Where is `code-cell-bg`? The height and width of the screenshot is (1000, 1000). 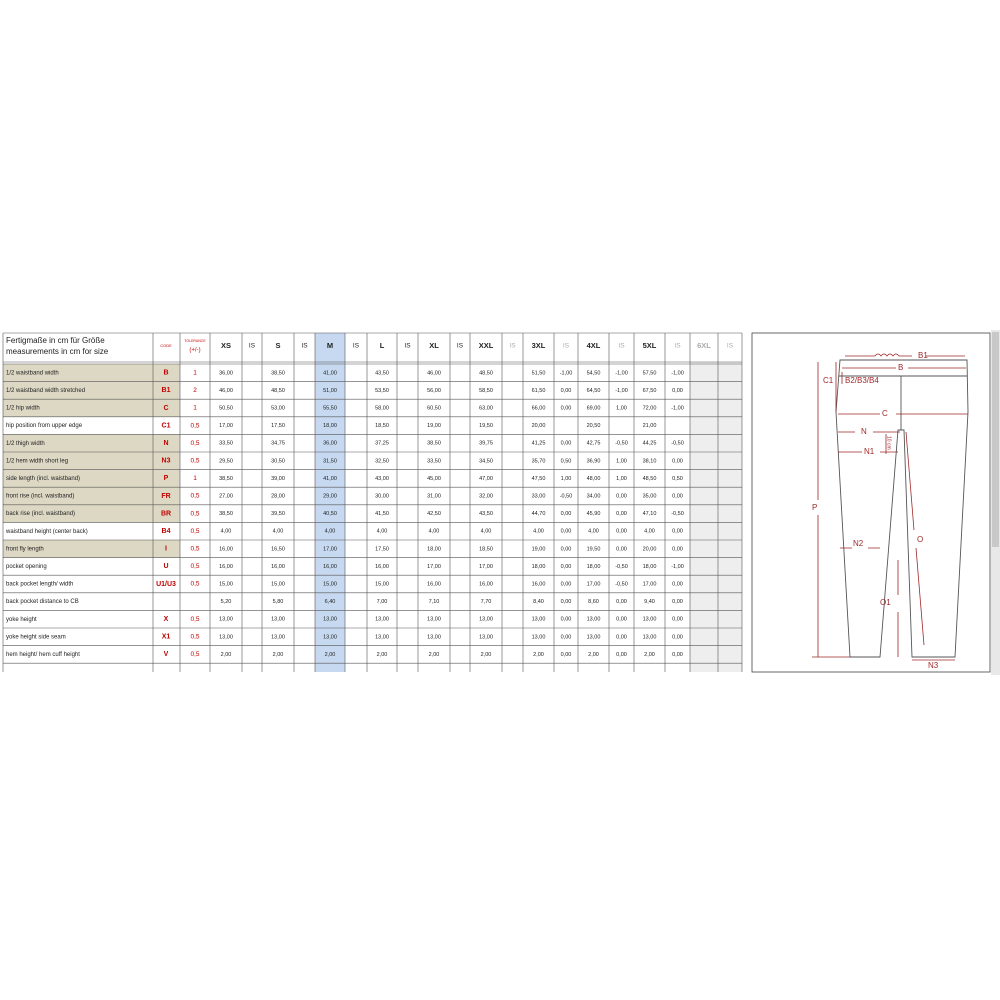 code-cell-bg is located at coordinates (166, 549).